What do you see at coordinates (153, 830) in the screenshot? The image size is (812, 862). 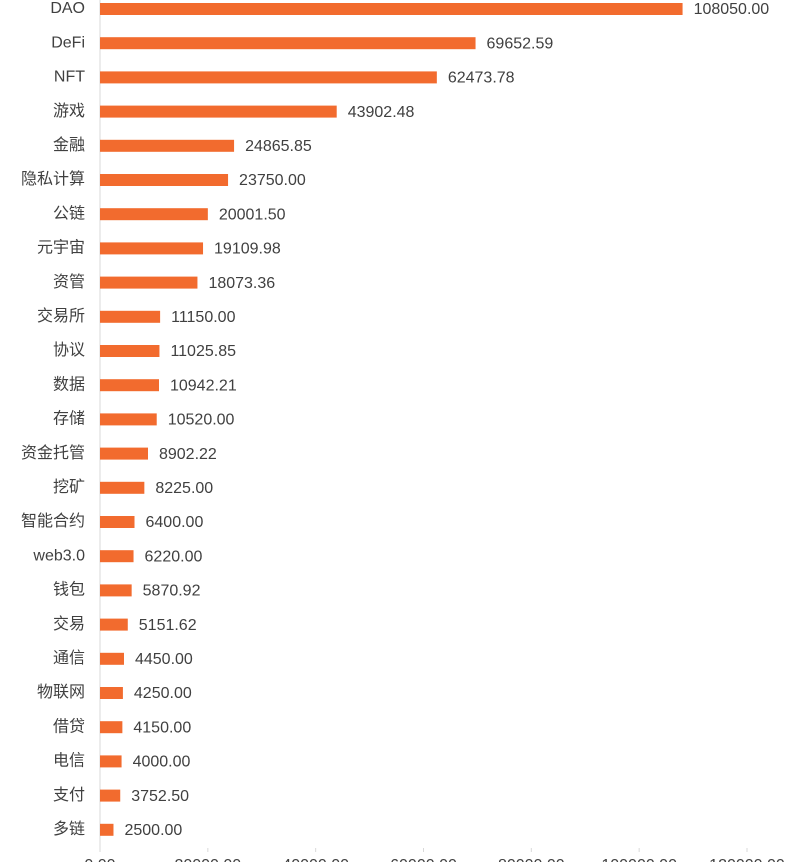 I see `value-label: 2500.00` at bounding box center [153, 830].